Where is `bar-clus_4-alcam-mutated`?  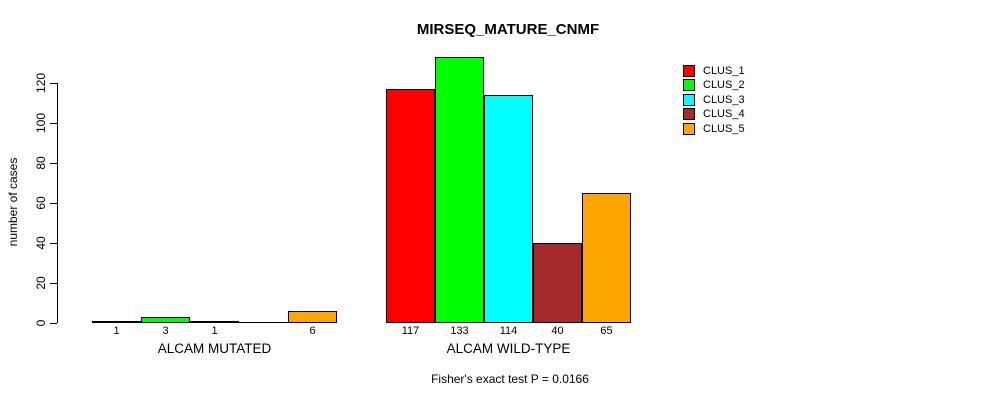
bar-clus_4-alcam-mutated is located at coordinates (263, 322).